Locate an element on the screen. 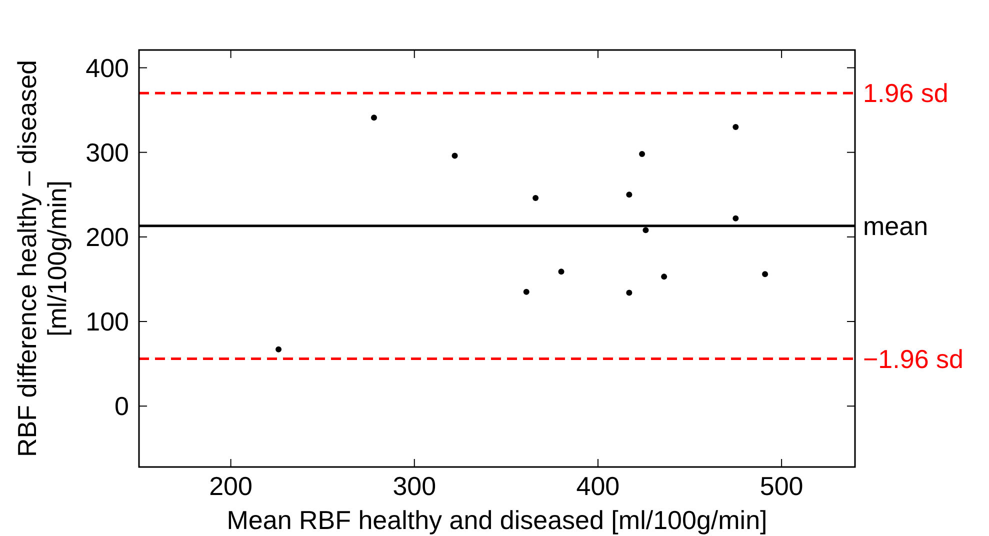 Image resolution: width=989 pixels, height=536 pixels. x-axis-title: Mean RBF healthy and diseased [ml/100g/min] is located at coordinates (497, 520).